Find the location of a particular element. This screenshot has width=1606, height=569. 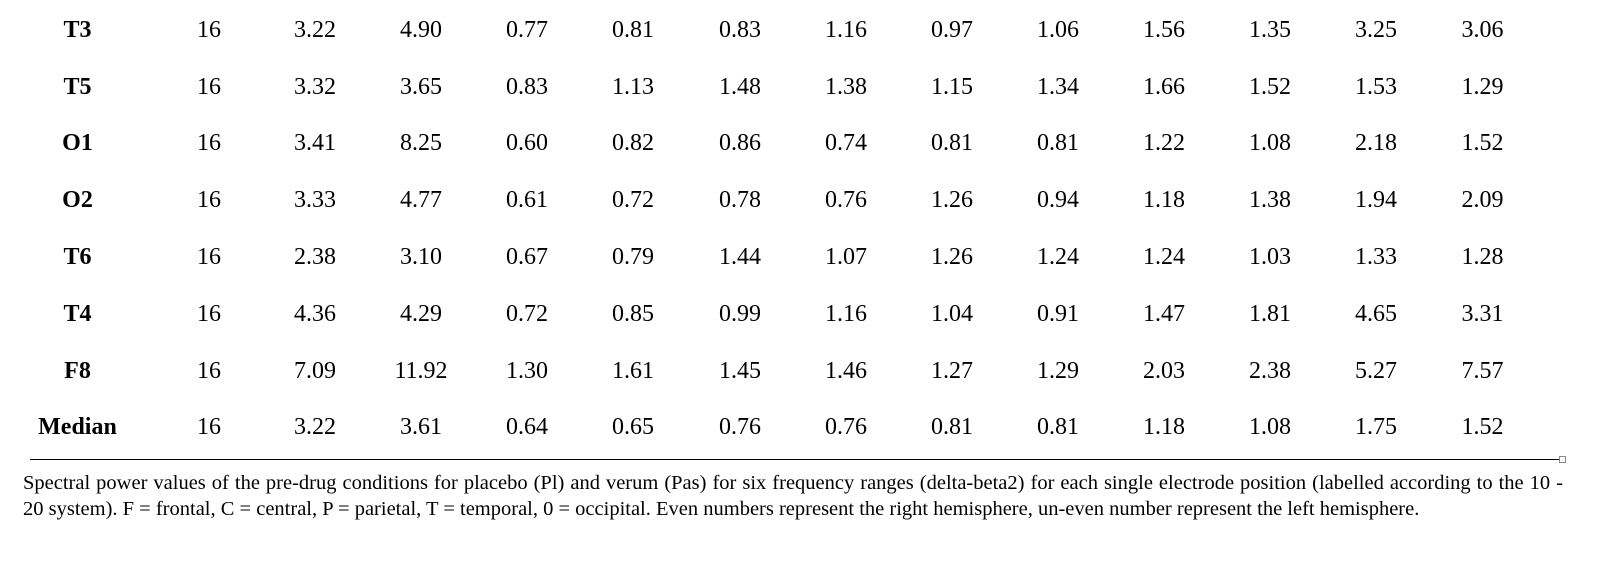

table-cell: 3.25 is located at coordinates (1376, 29).